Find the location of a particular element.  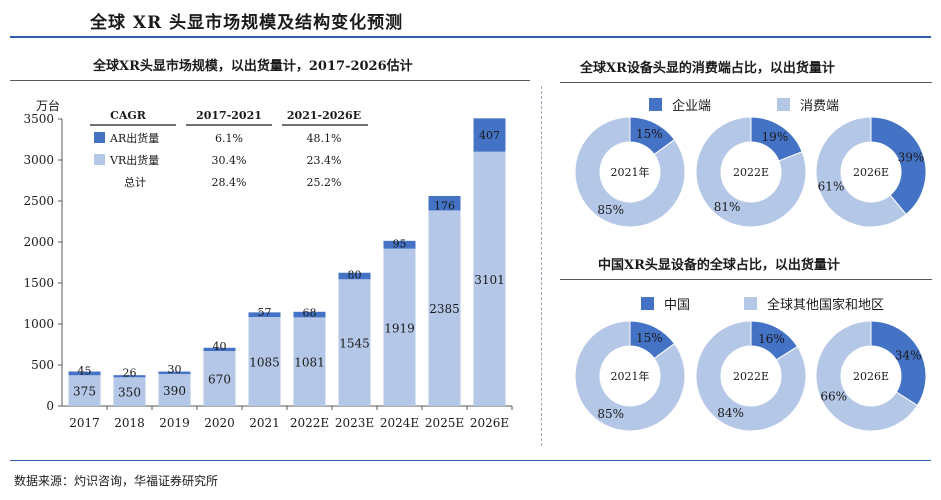

data-label-vr: 1085 is located at coordinates (264, 363).